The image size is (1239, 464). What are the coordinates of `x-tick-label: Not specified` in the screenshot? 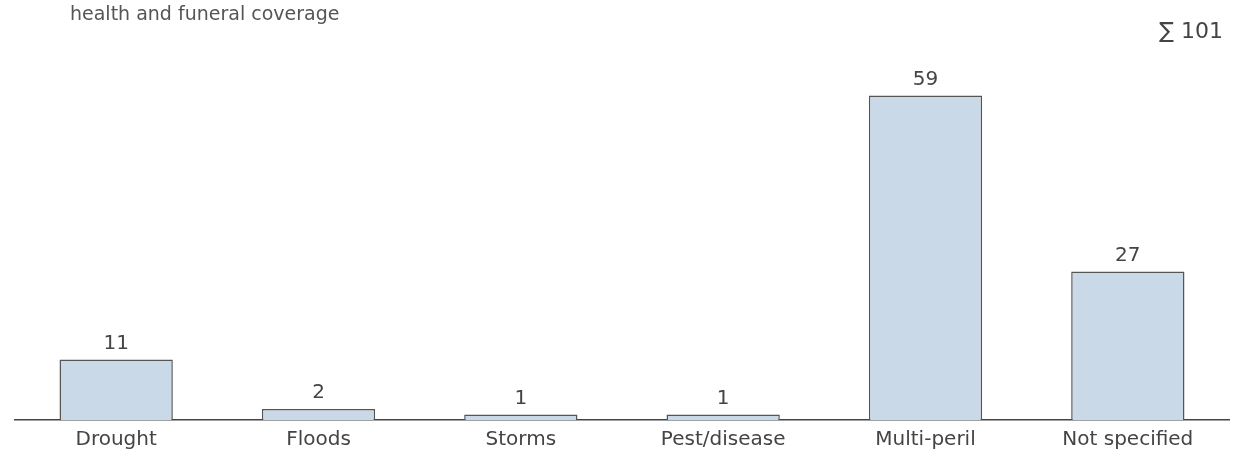 It's located at (1128, 438).